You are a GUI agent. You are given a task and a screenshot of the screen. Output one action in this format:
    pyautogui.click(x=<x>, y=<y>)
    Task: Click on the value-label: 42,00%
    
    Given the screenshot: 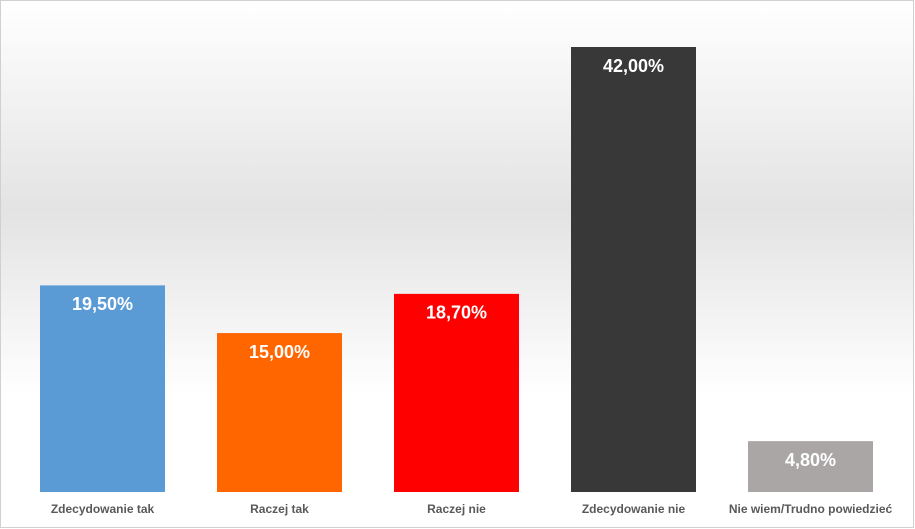 What is the action you would take?
    pyautogui.click(x=633, y=66)
    